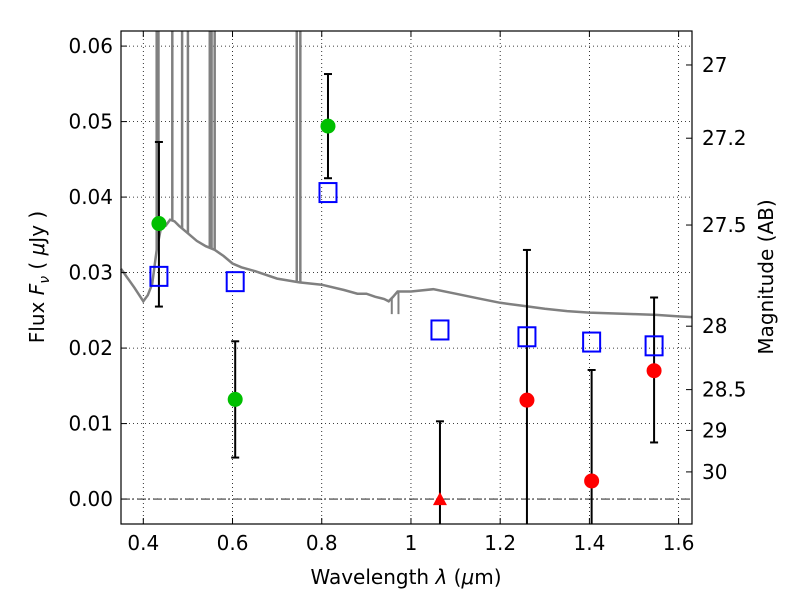 Image resolution: width=800 pixels, height=600 pixels. What do you see at coordinates (405, 577) in the screenshot?
I see `x-axis-label: Wavelength λ (μm)` at bounding box center [405, 577].